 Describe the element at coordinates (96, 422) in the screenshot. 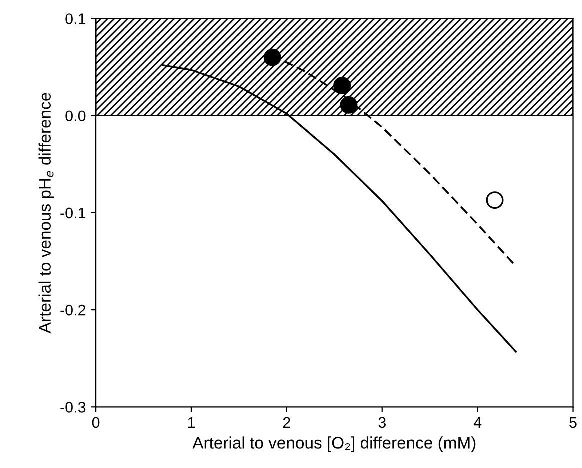

I see `x-tick-label: 0` at that location.